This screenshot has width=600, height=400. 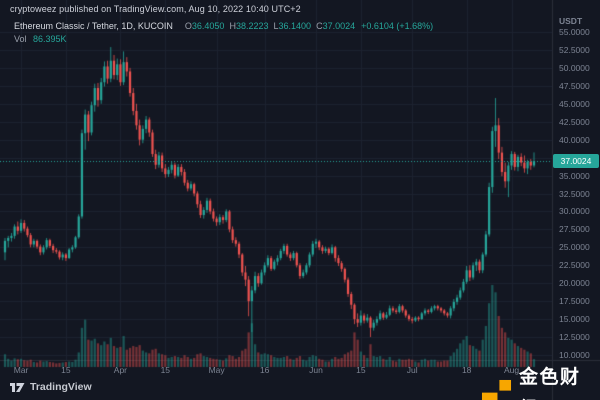 What do you see at coordinates (574, 67) in the screenshot?
I see `price-tick-label: 50.0000` at bounding box center [574, 67].